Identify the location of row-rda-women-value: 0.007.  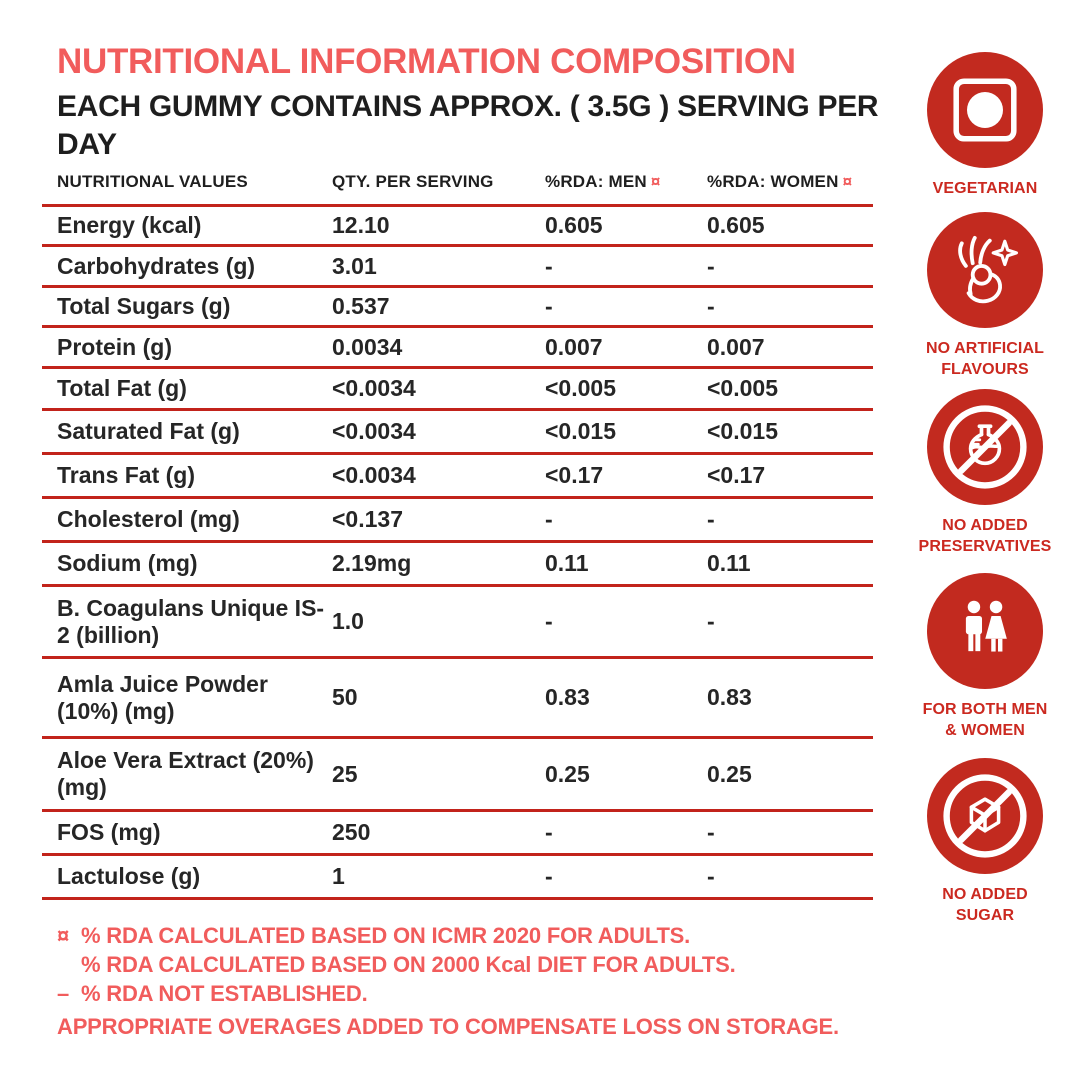
(736, 346).